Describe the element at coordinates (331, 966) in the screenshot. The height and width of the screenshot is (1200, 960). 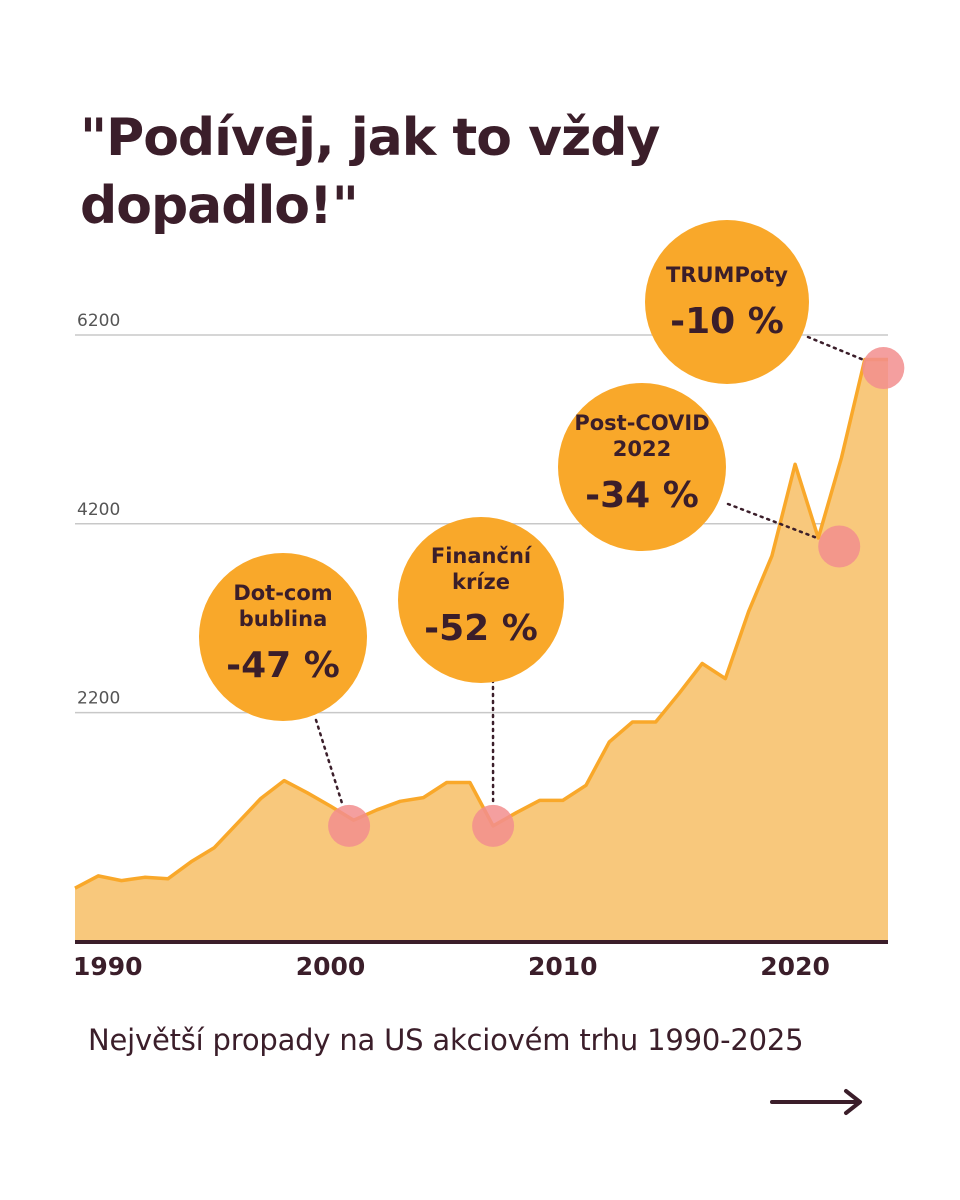
I see `x-tick-label-2000: 2000` at that location.